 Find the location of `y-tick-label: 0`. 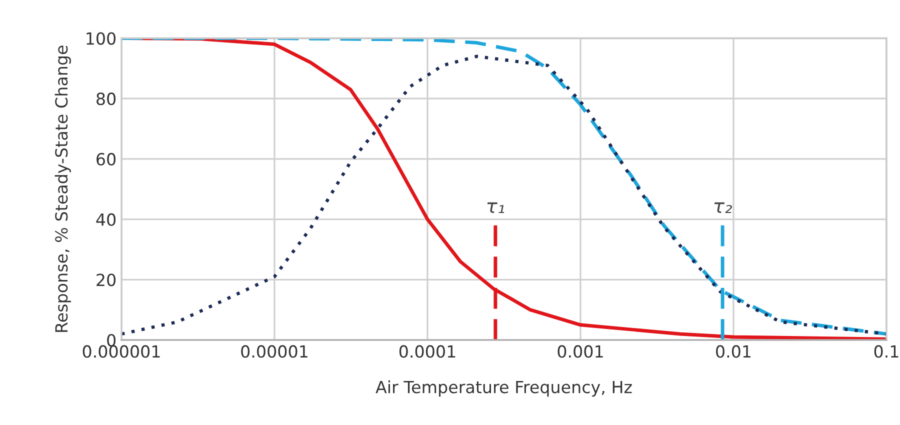

y-tick-label: 0 is located at coordinates (111, 340).